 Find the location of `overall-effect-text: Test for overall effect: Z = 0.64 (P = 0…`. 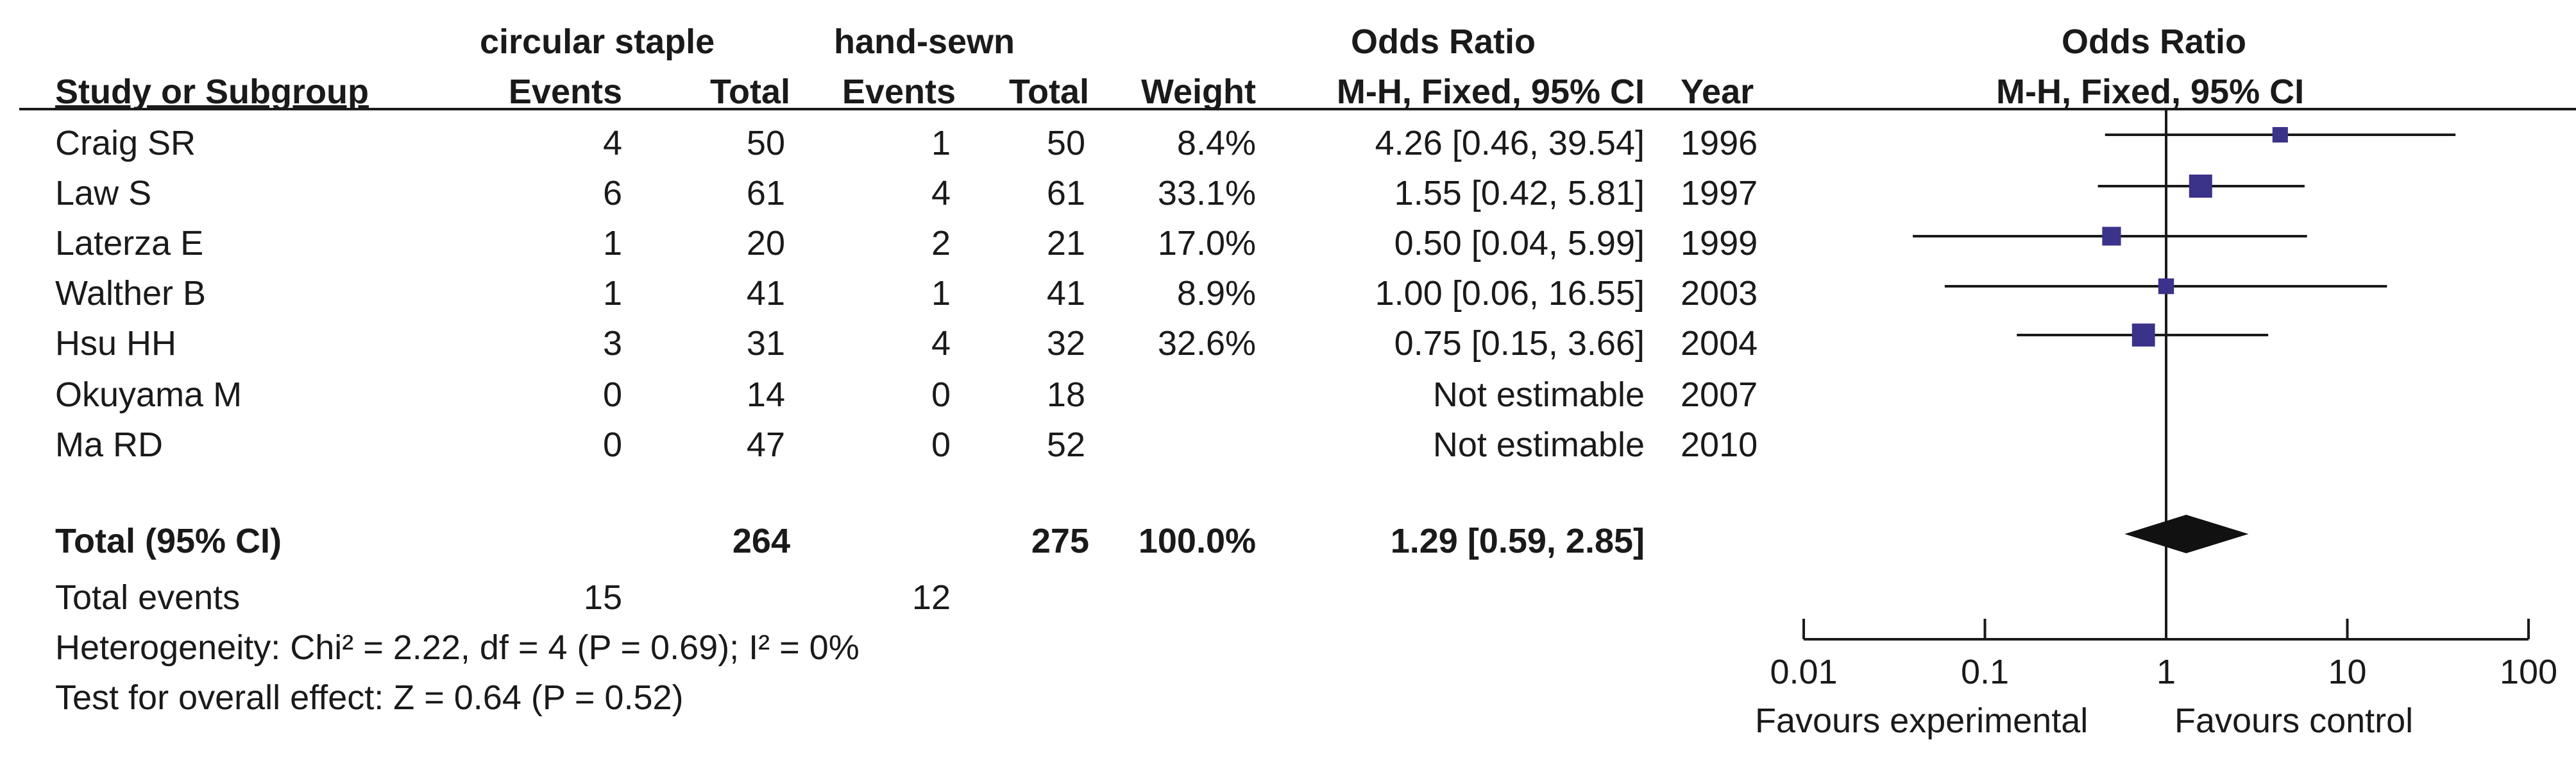

overall-effect-text: Test for overall effect: Z = 0.64 (P = 0… is located at coordinates (369, 697).